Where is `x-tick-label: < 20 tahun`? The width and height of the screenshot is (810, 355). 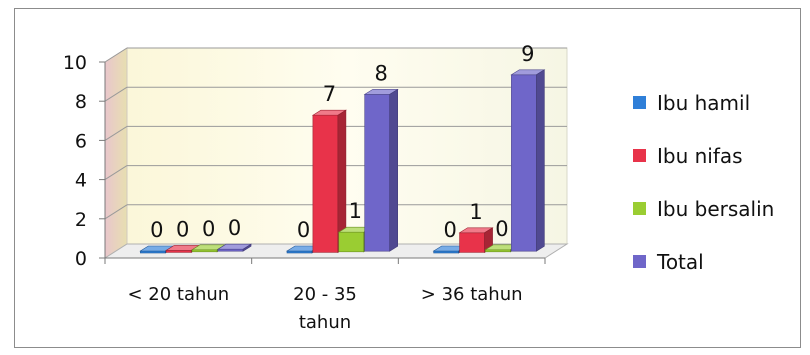
x-tick-label: < 20 tahun is located at coordinates (178, 294).